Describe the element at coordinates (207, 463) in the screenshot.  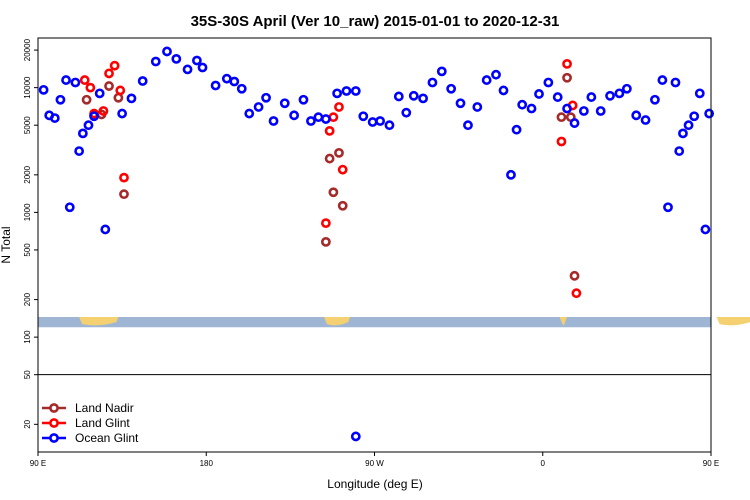
I see `x-tick-label: 180` at that location.